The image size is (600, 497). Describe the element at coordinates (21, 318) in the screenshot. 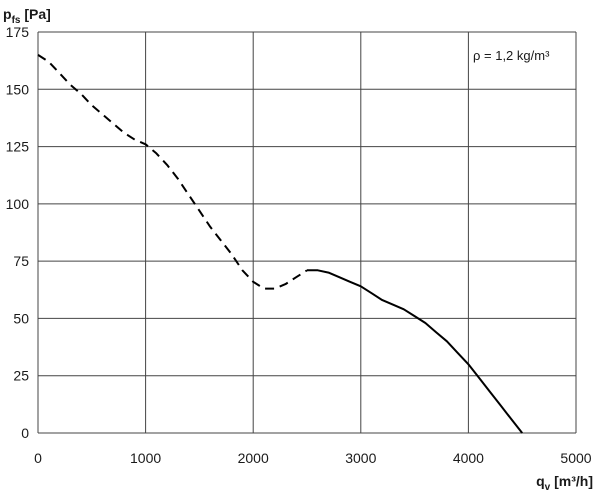

I see `y-tick-label: 50` at that location.